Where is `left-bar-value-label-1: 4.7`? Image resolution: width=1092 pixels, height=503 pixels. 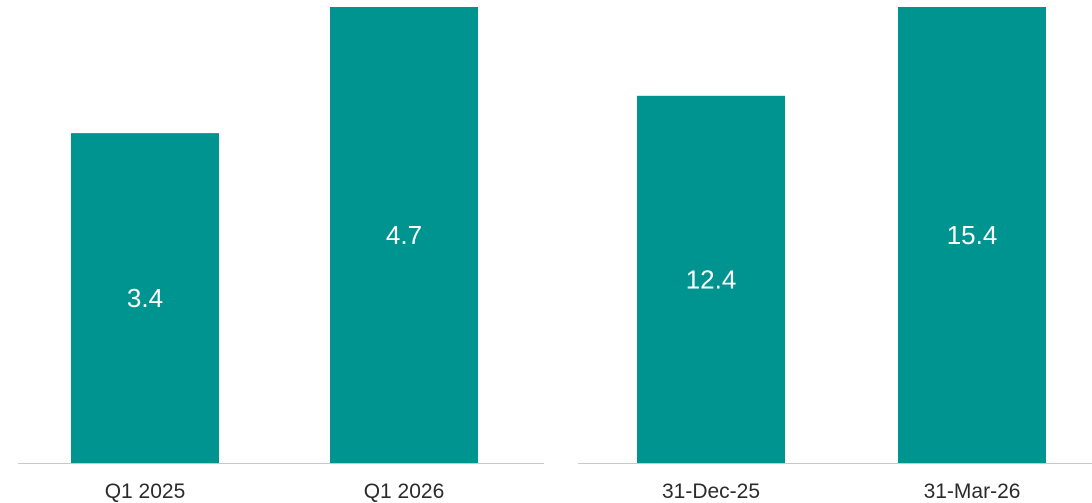 left-bar-value-label-1: 4.7 is located at coordinates (404, 235).